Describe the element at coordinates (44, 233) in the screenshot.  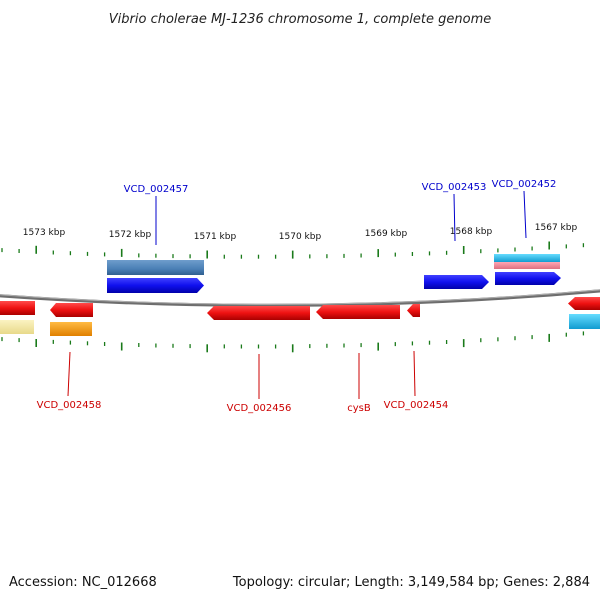
I see `kbp-label: 1573 kbp` at that location.